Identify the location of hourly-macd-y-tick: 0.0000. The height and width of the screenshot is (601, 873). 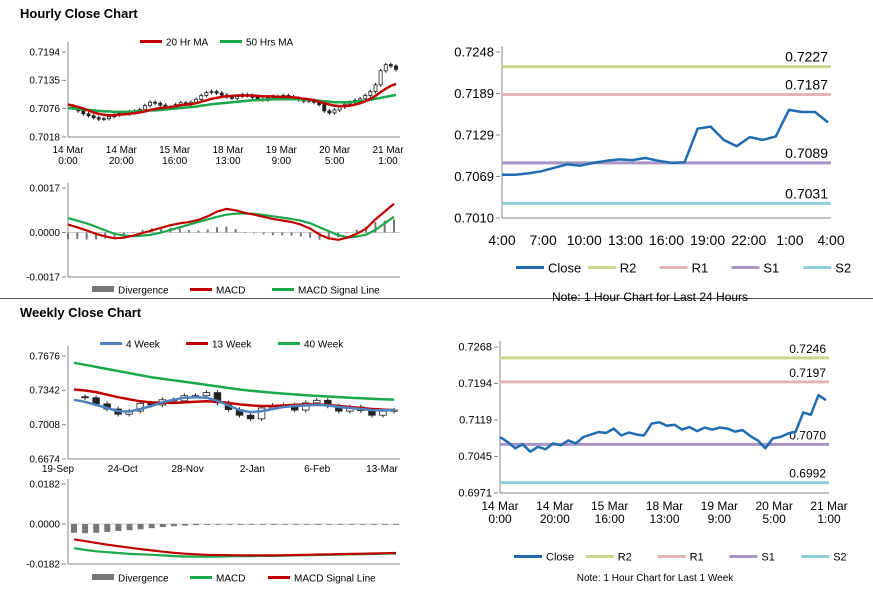
(44, 233).